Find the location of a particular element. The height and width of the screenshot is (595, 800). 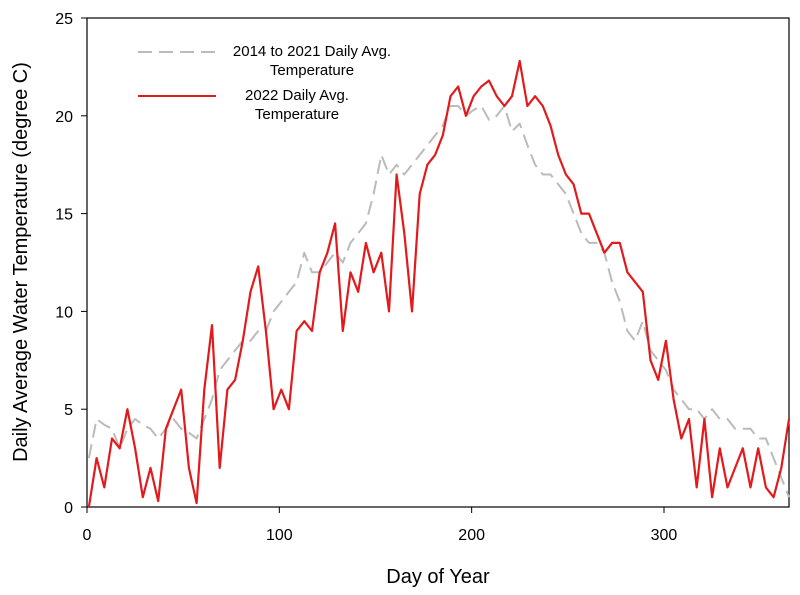

x-tick-label: 300 is located at coordinates (664, 535).